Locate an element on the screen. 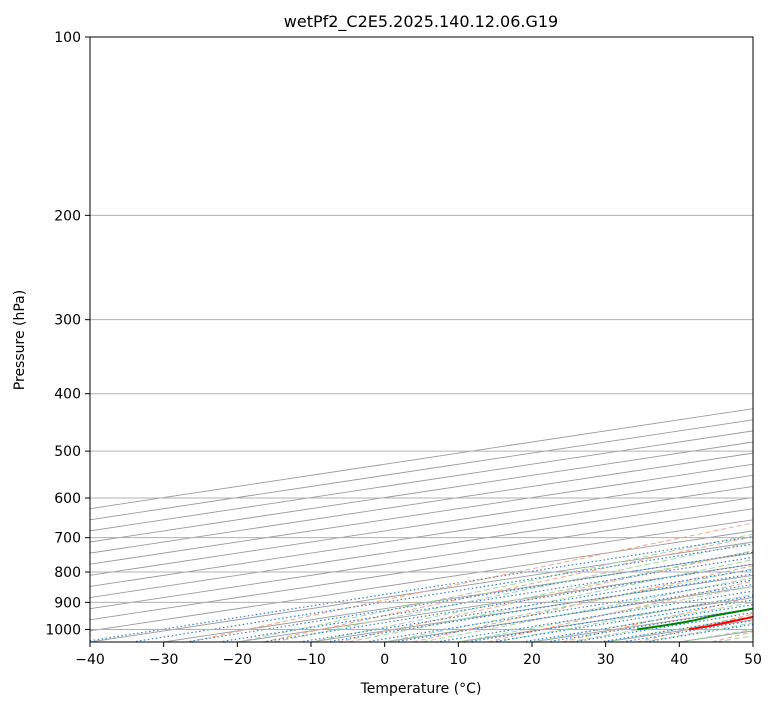  y-tick-label: 500 is located at coordinates (67, 452).